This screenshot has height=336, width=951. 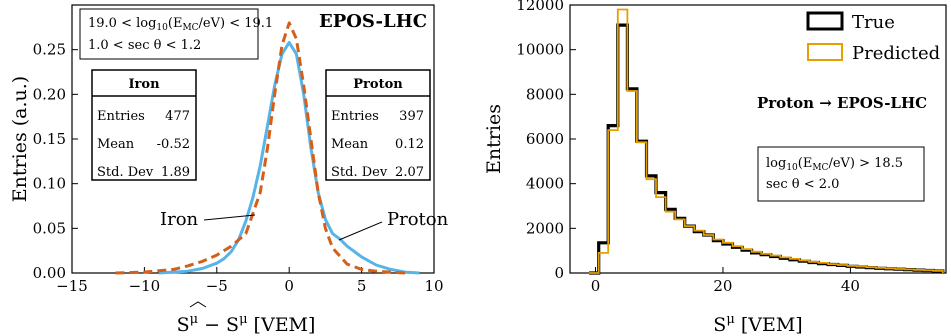 I want to click on left-cut-line-2: 1.0 < sec θ < 1.2, so click(x=144, y=45).